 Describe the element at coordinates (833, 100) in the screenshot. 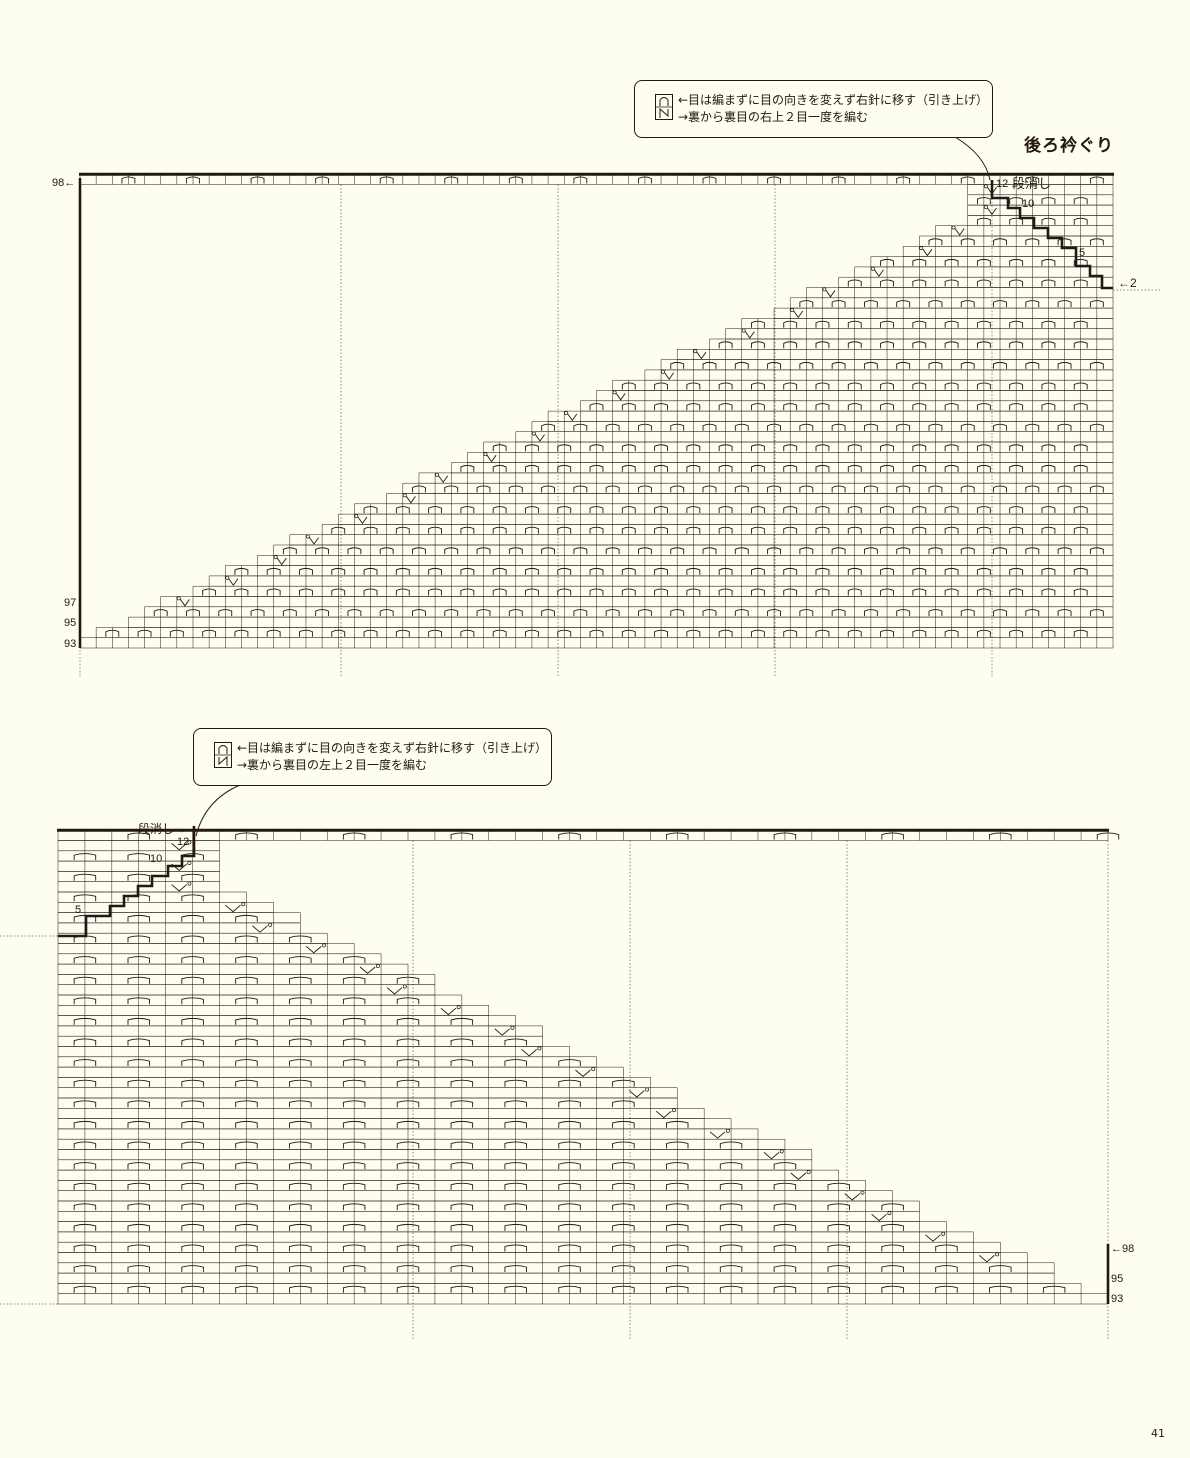

I see `top-note-line1: ←目は編まずに目の向きを変えず右針に移す（引き上げ）` at that location.